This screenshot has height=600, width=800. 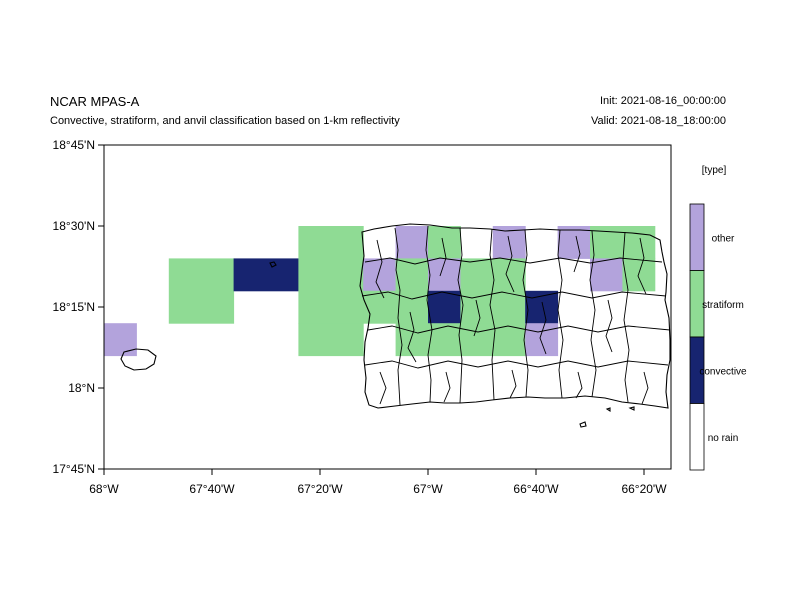 I want to click on model-title: NCAR MPAS-A, so click(x=95, y=101).